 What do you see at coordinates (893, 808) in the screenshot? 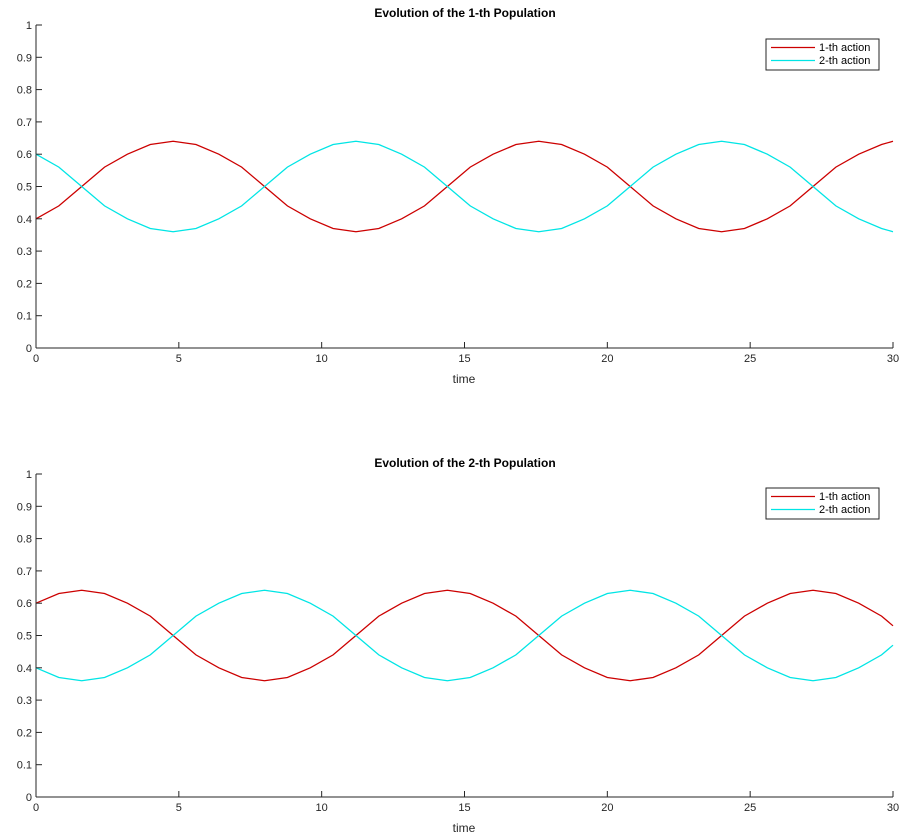
I see `chart-2-x-tick-label: 30` at bounding box center [893, 808].